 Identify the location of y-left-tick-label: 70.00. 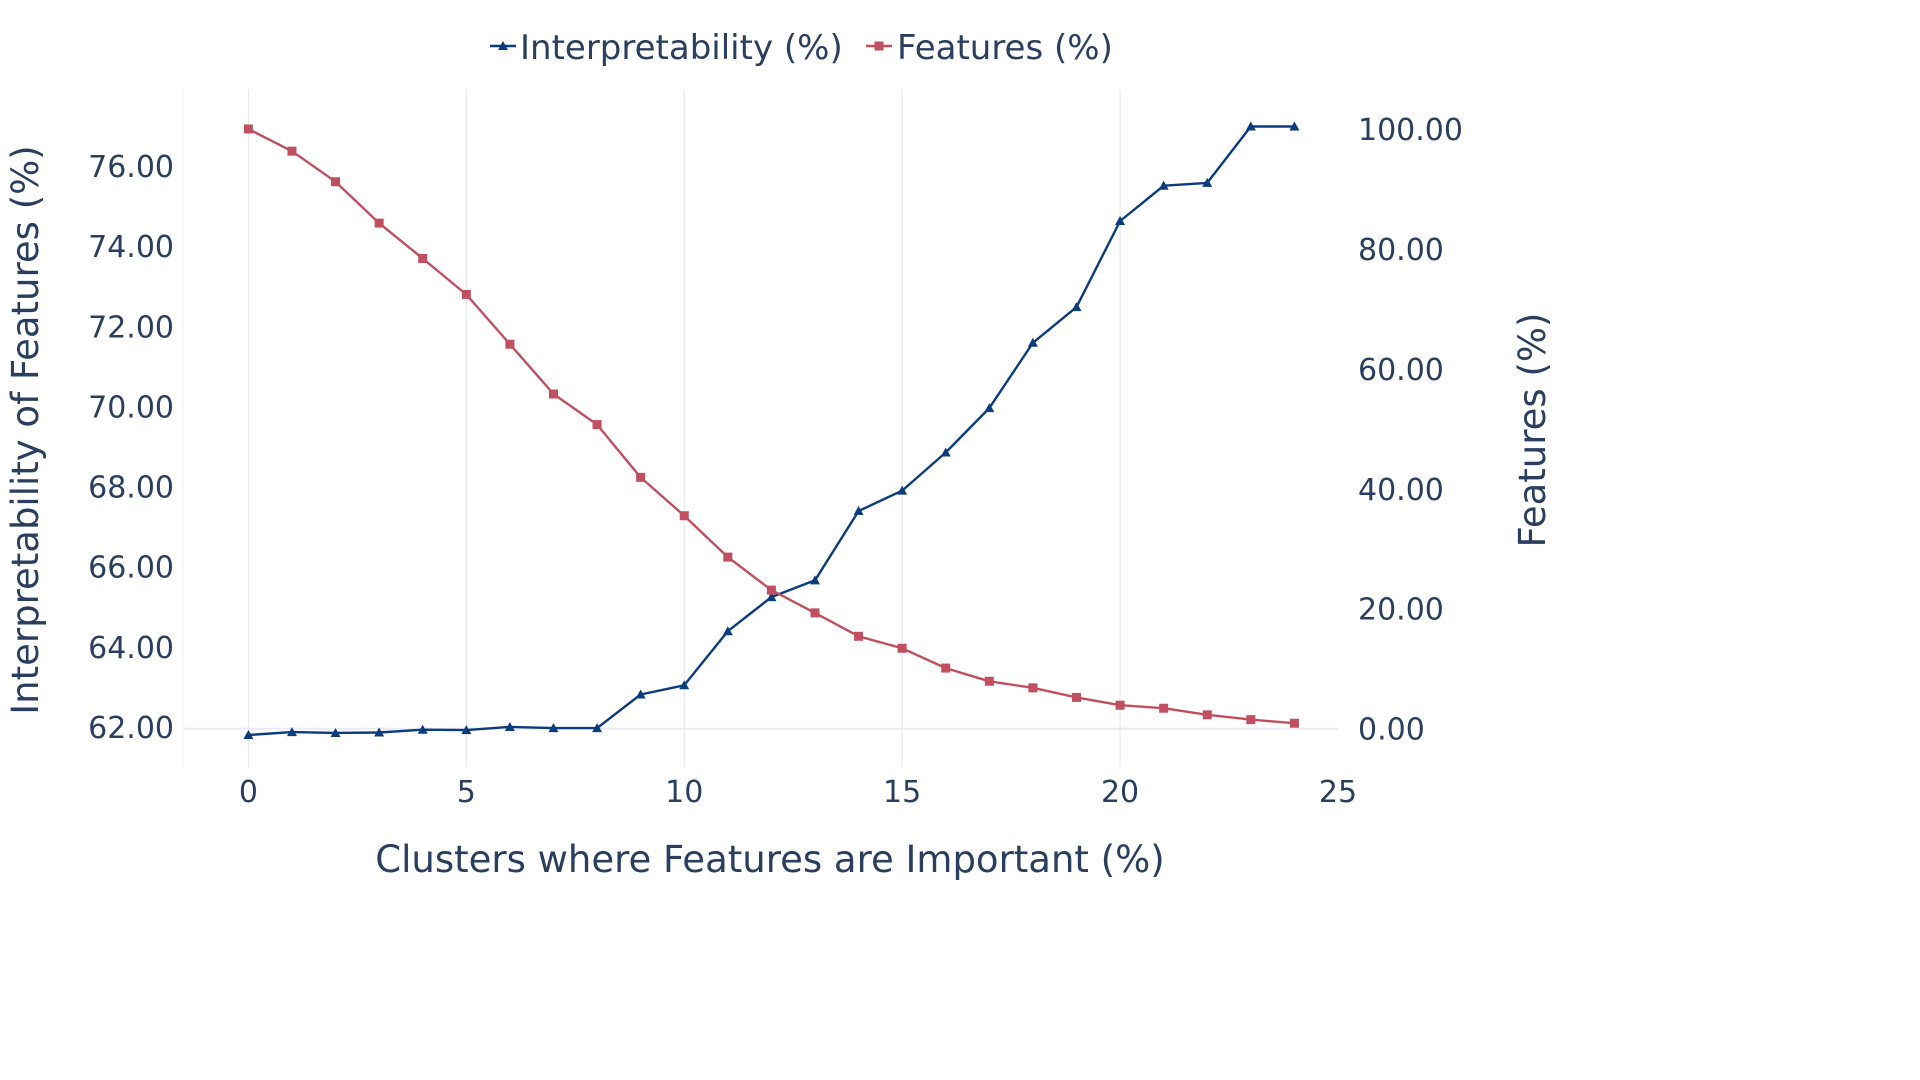
(131, 407).